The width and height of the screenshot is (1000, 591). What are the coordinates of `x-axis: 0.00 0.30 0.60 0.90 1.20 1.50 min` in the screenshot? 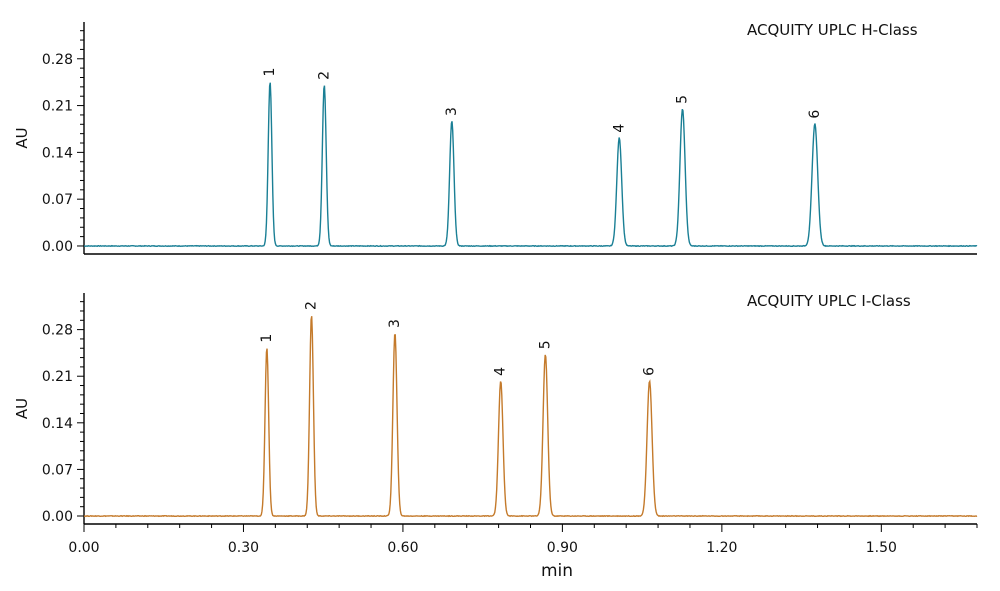 It's located at (523, 552).